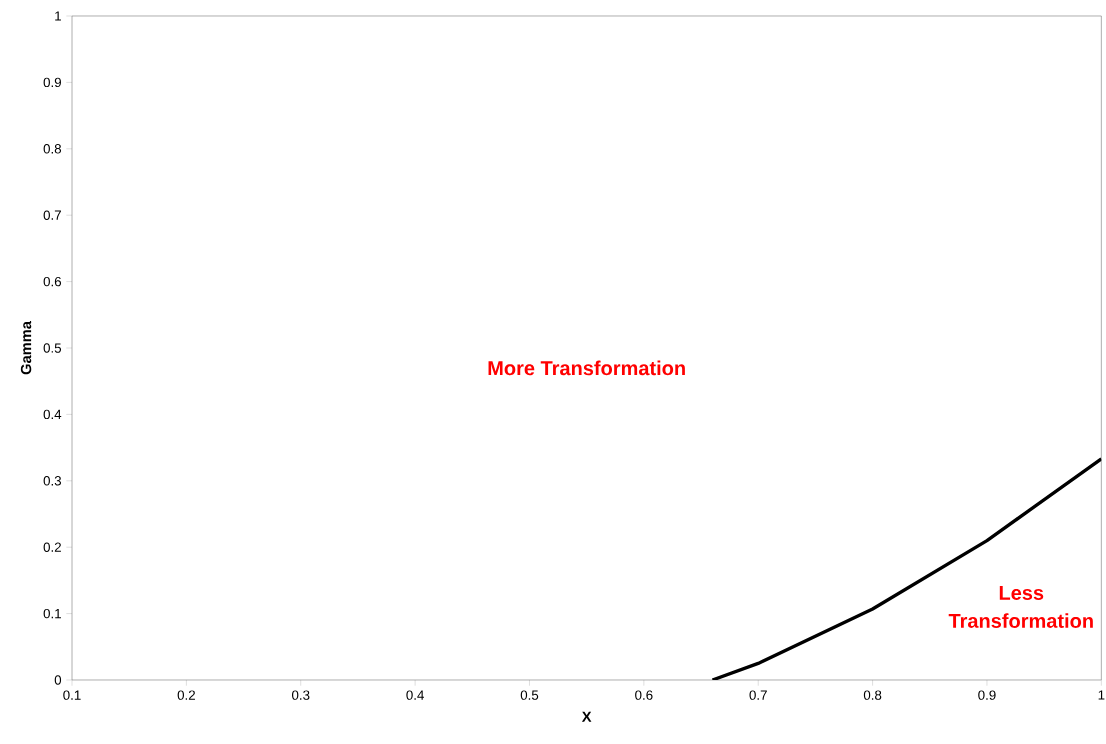 The image size is (1106, 744). Describe the element at coordinates (52, 547) in the screenshot. I see `y-tick-label: 0.2` at that location.